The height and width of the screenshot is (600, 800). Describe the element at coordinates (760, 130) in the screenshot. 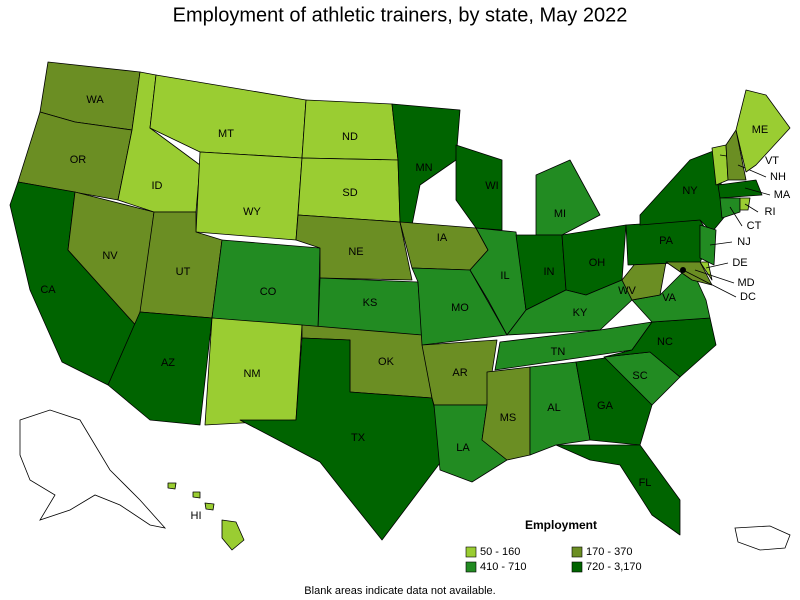

I see `state-label: ME` at that location.